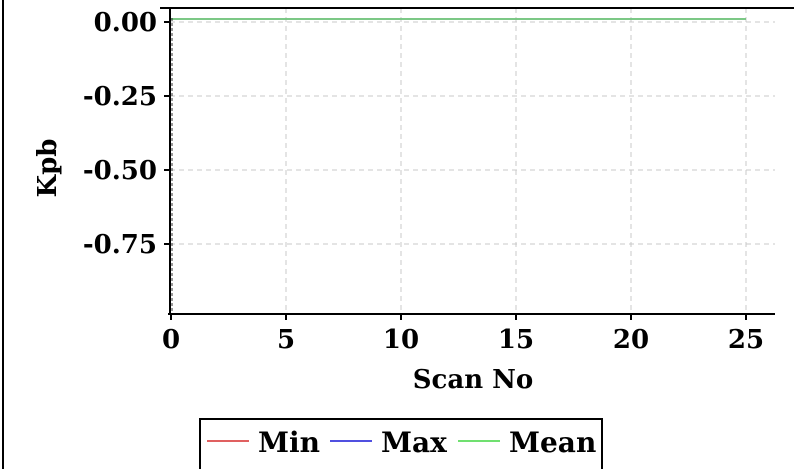 This screenshot has width=794, height=469. Describe the element at coordinates (120, 171) in the screenshot. I see `y-tick-label: -0.50` at that location.